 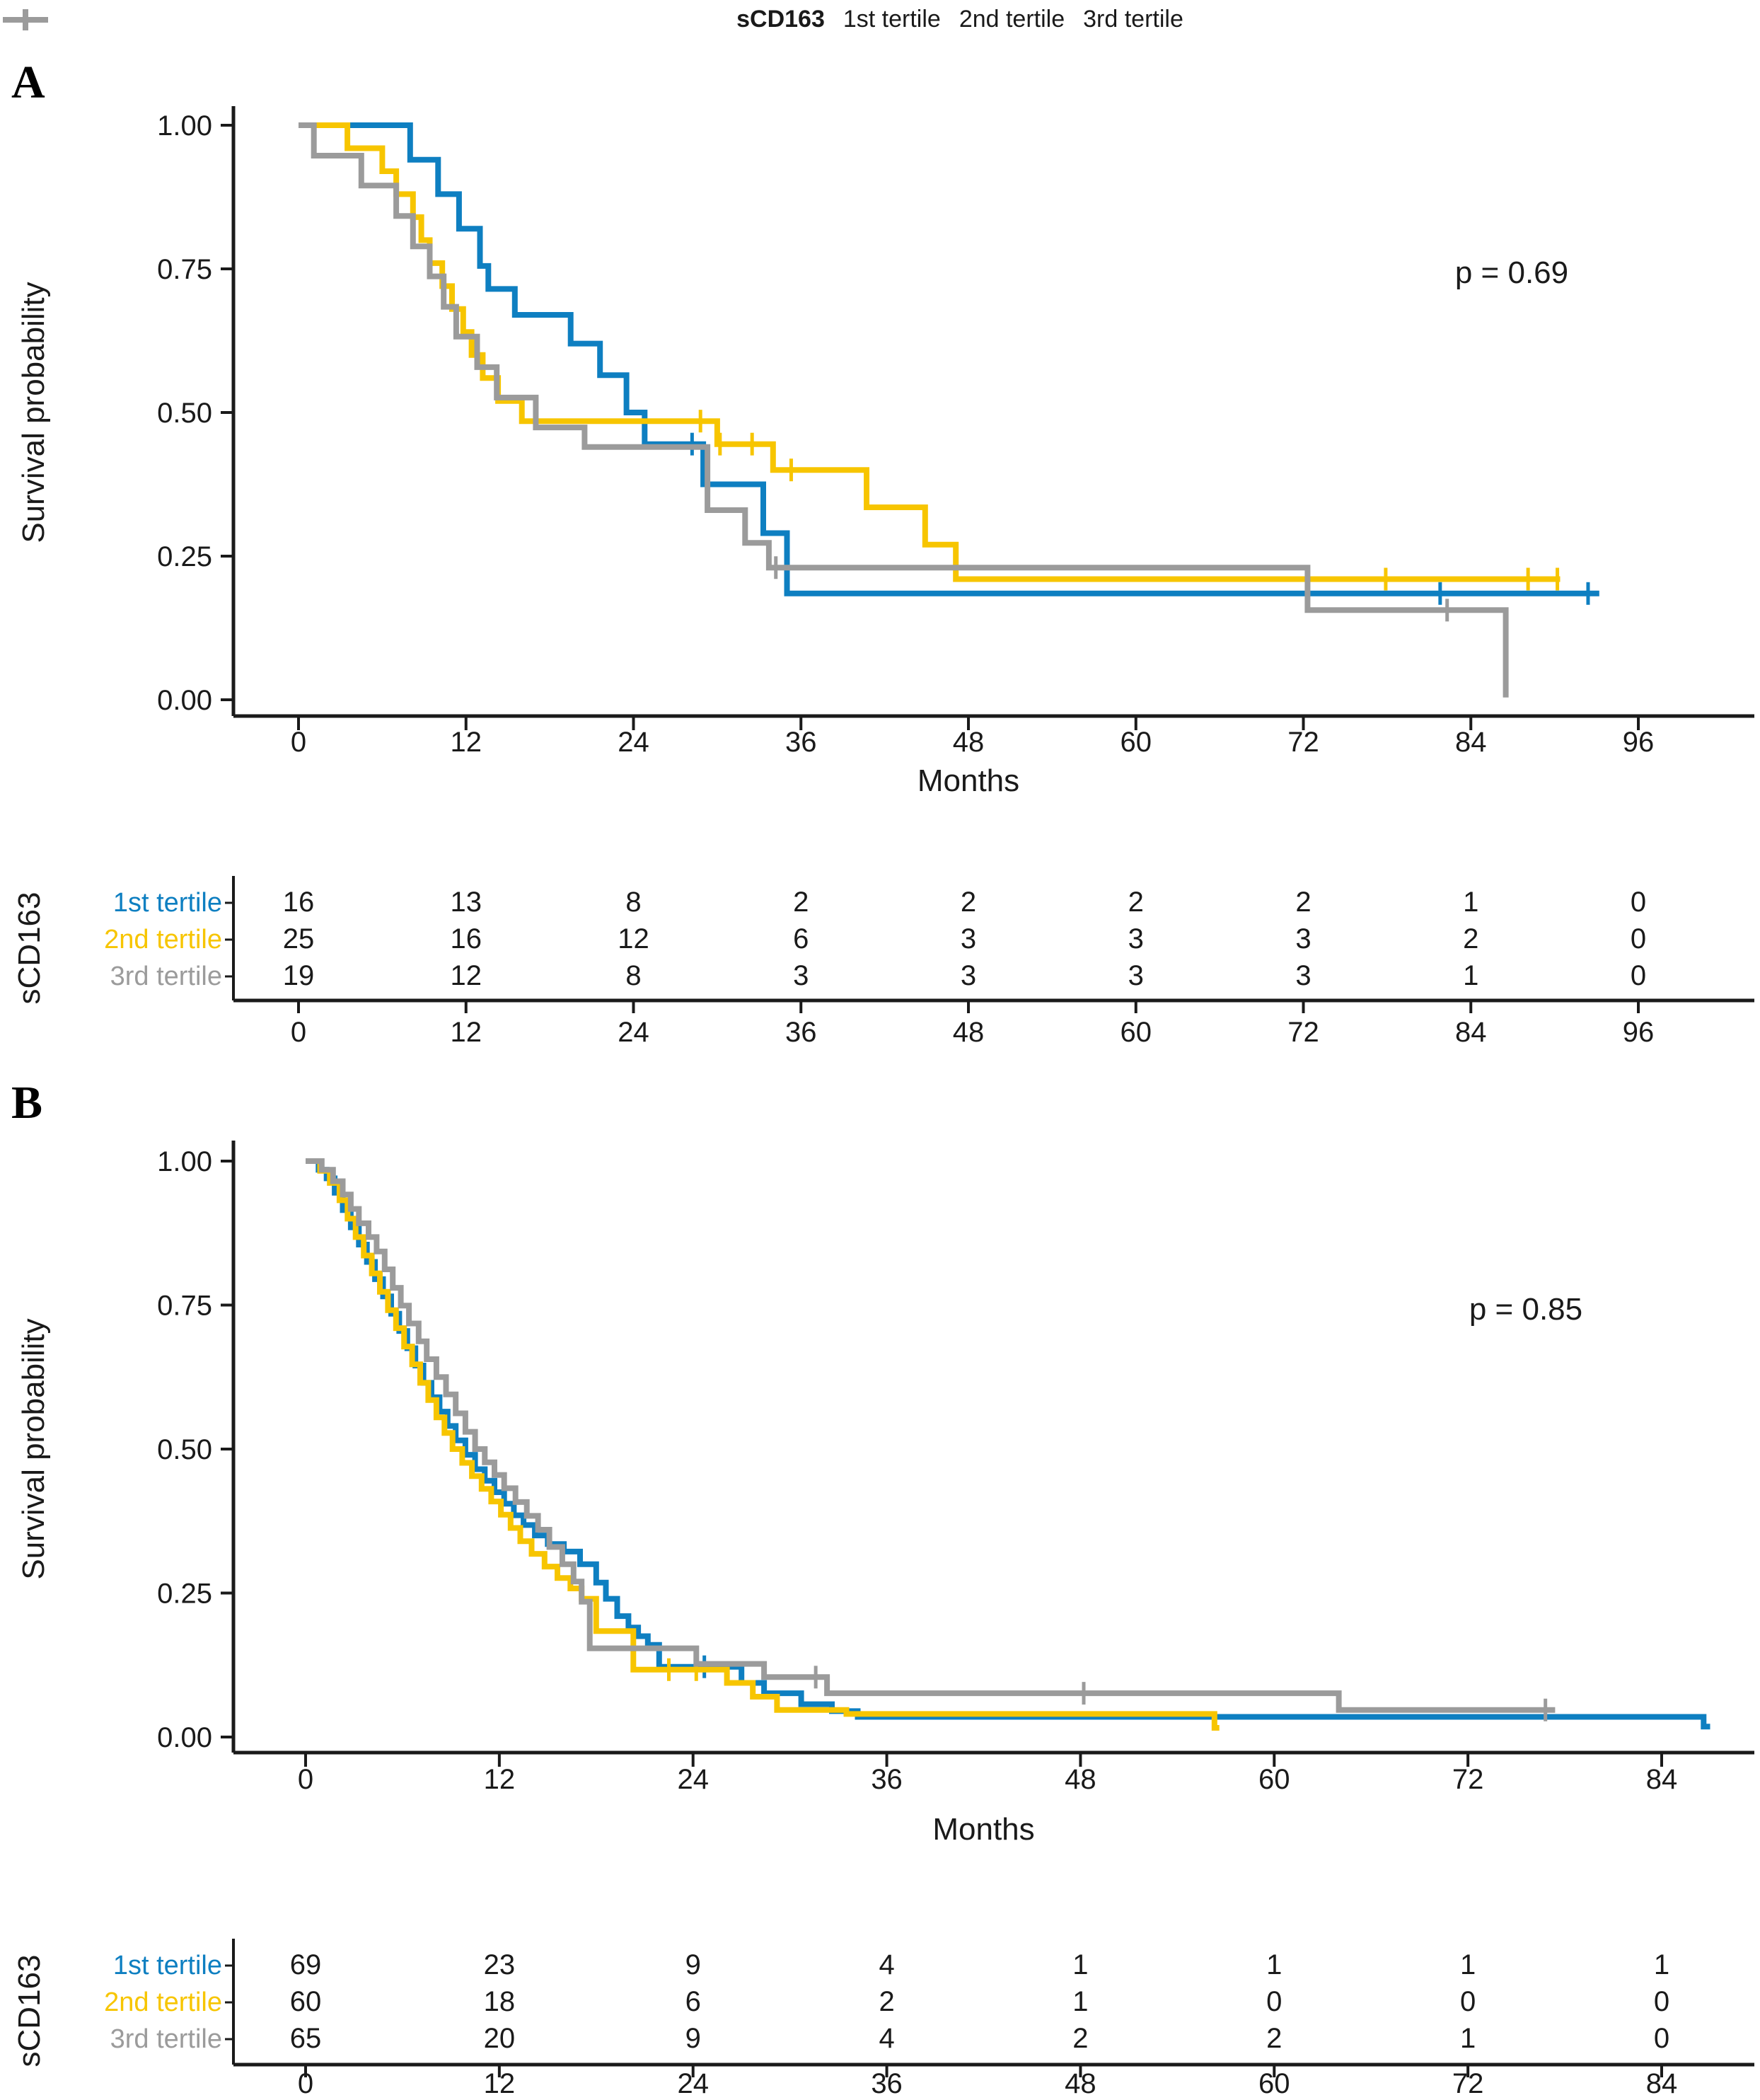 What do you see at coordinates (500, 2001) in the screenshot?
I see `risk-count-2nd-tertile-m12: 18` at bounding box center [500, 2001].